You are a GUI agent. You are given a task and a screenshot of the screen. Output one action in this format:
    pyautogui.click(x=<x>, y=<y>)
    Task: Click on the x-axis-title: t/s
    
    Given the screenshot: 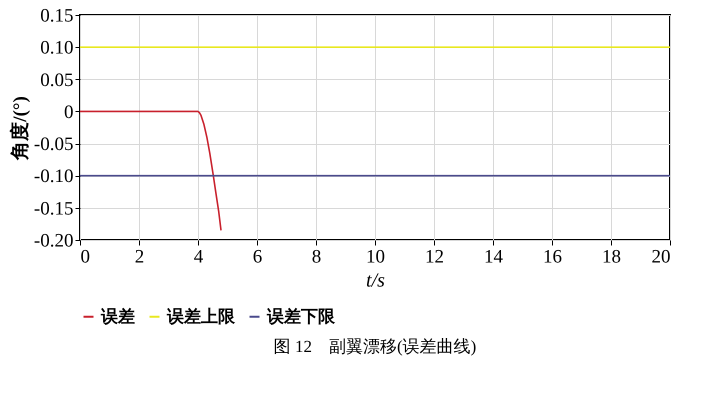 What is the action you would take?
    pyautogui.click(x=376, y=281)
    